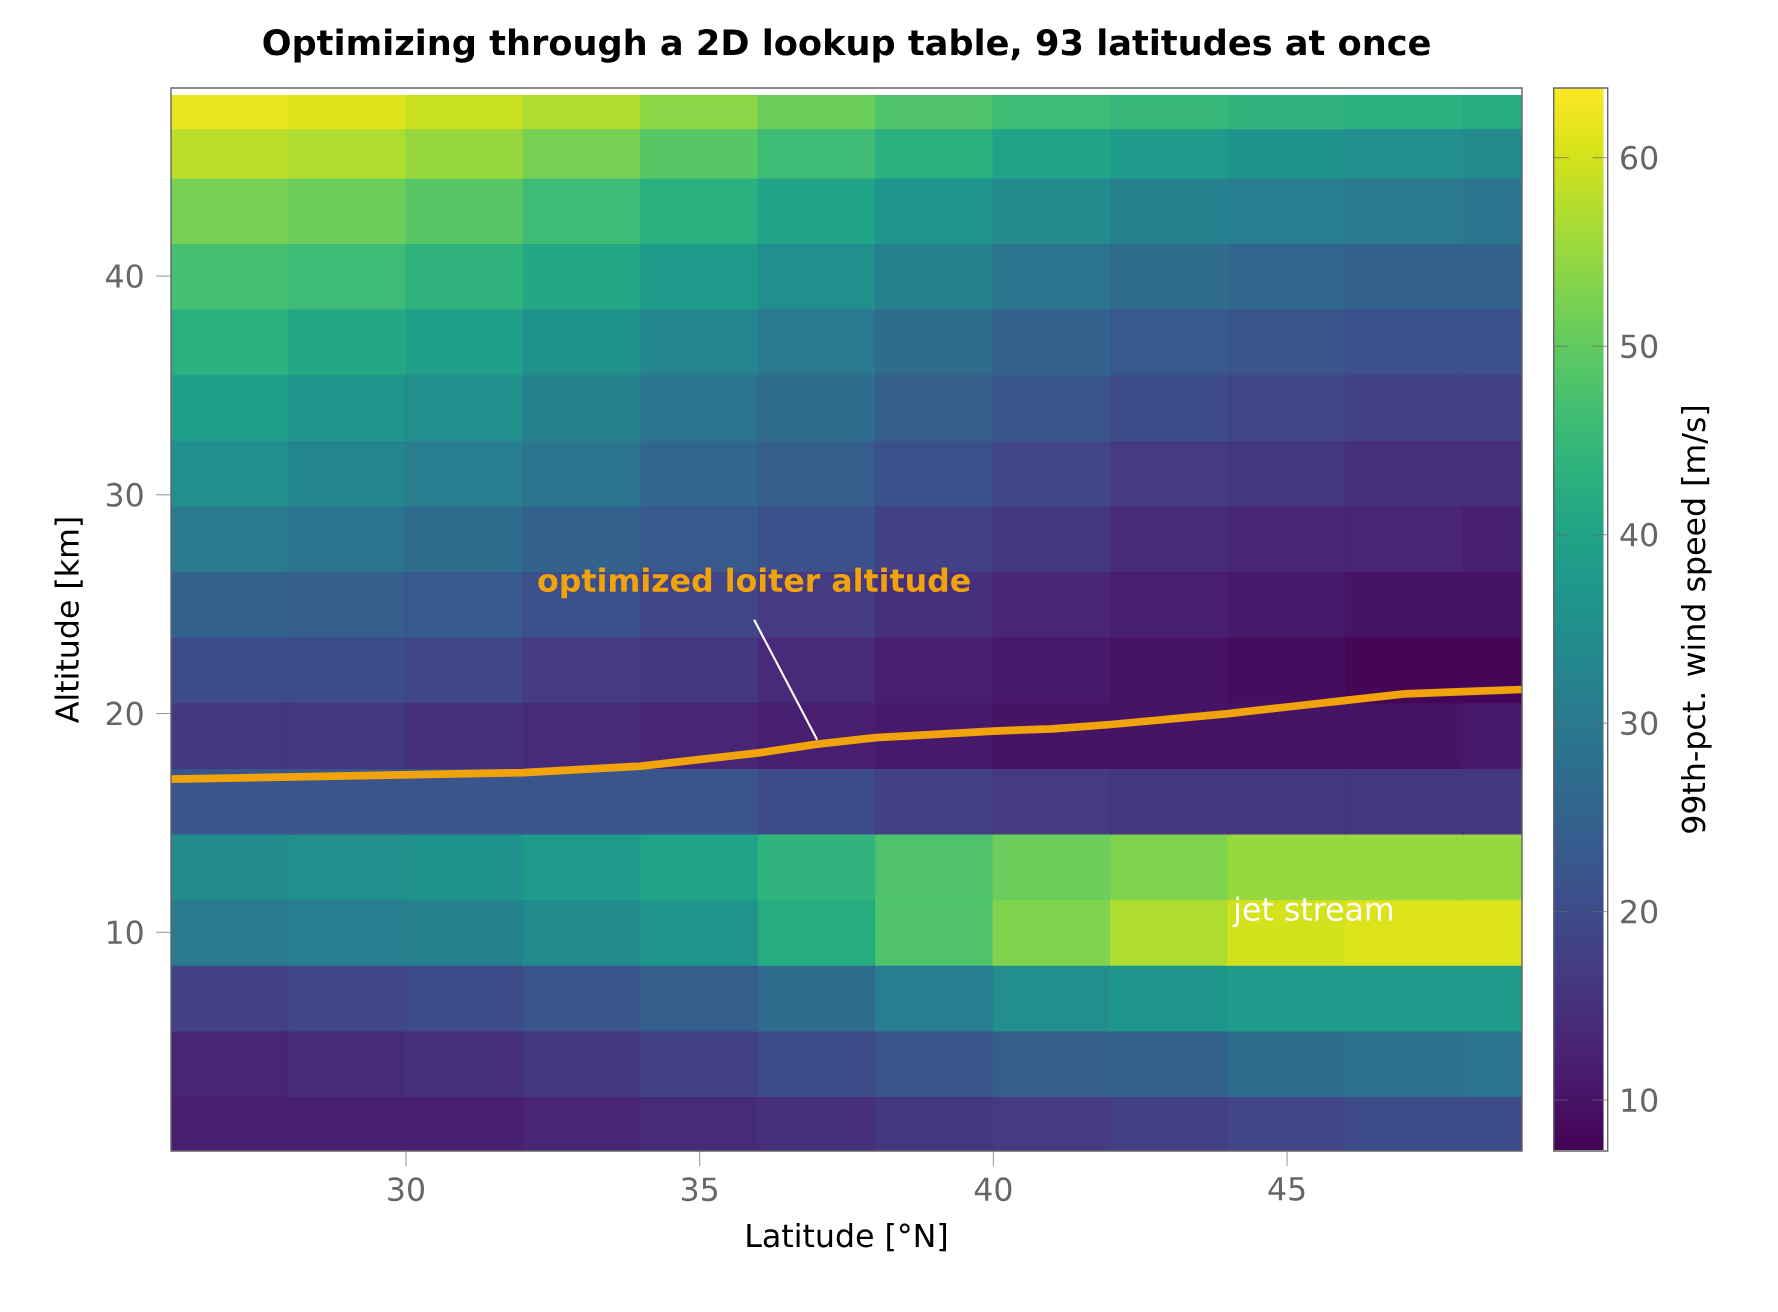 The image size is (1778, 1312). I want to click on chart-title: Optimizing through a 2D lookup table, 93 latitudes at once, so click(846, 45).